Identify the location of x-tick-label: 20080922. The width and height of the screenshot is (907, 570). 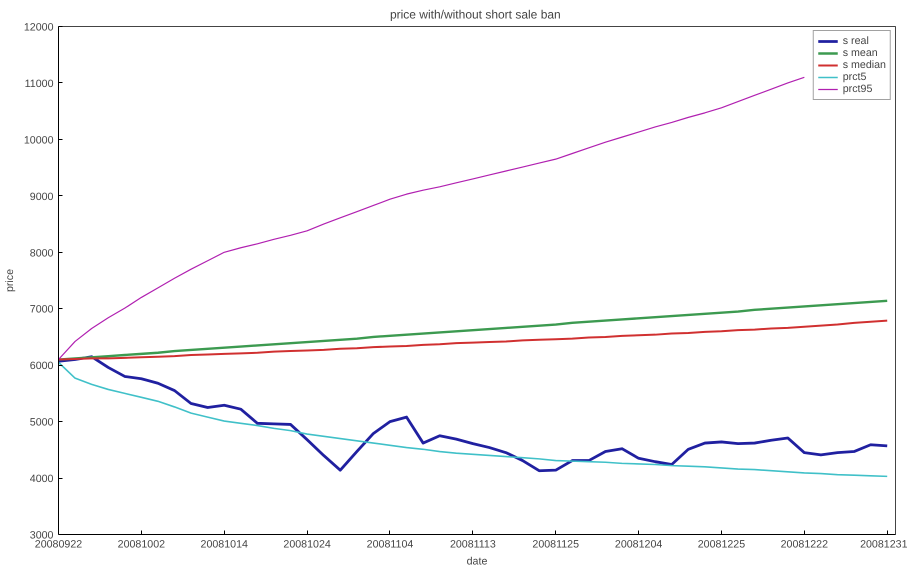
(58, 544).